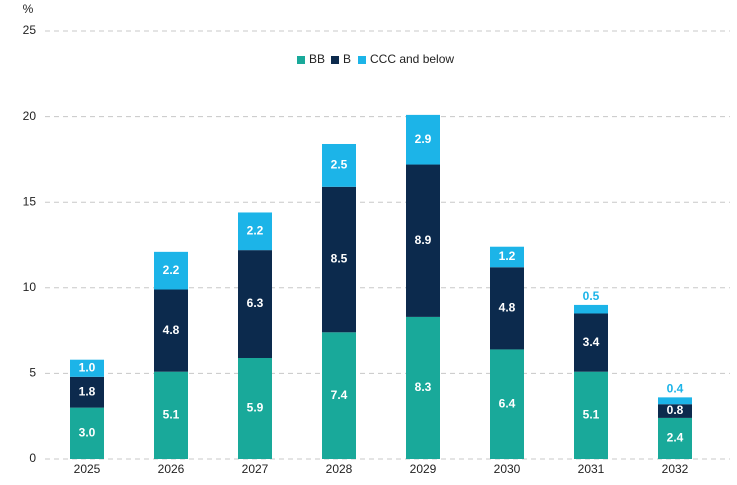  What do you see at coordinates (675, 469) in the screenshot?
I see `x-tick-label: 2032` at bounding box center [675, 469].